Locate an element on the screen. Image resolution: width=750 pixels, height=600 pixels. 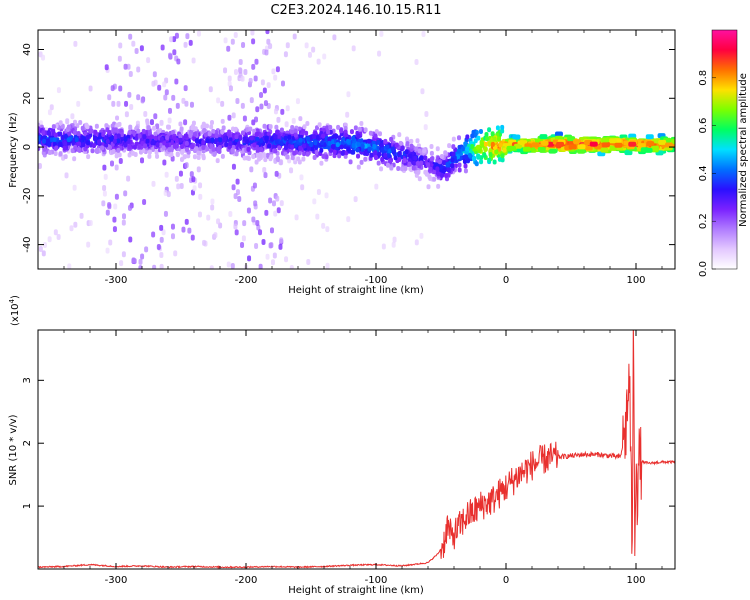
snr-y-multiplier-close: ) is located at coordinates (15, 297).